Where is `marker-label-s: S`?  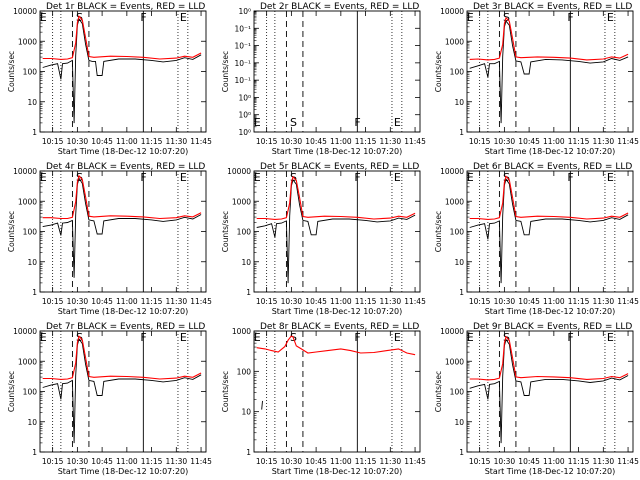
marker-label-s: S is located at coordinates (293, 122).